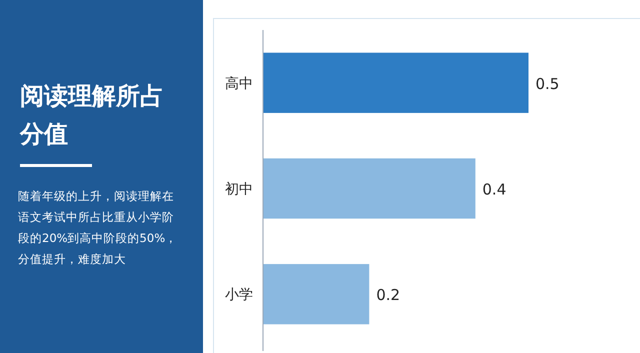  What do you see at coordinates (388, 295) in the screenshot?
I see `data-label: 0.2` at bounding box center [388, 295].